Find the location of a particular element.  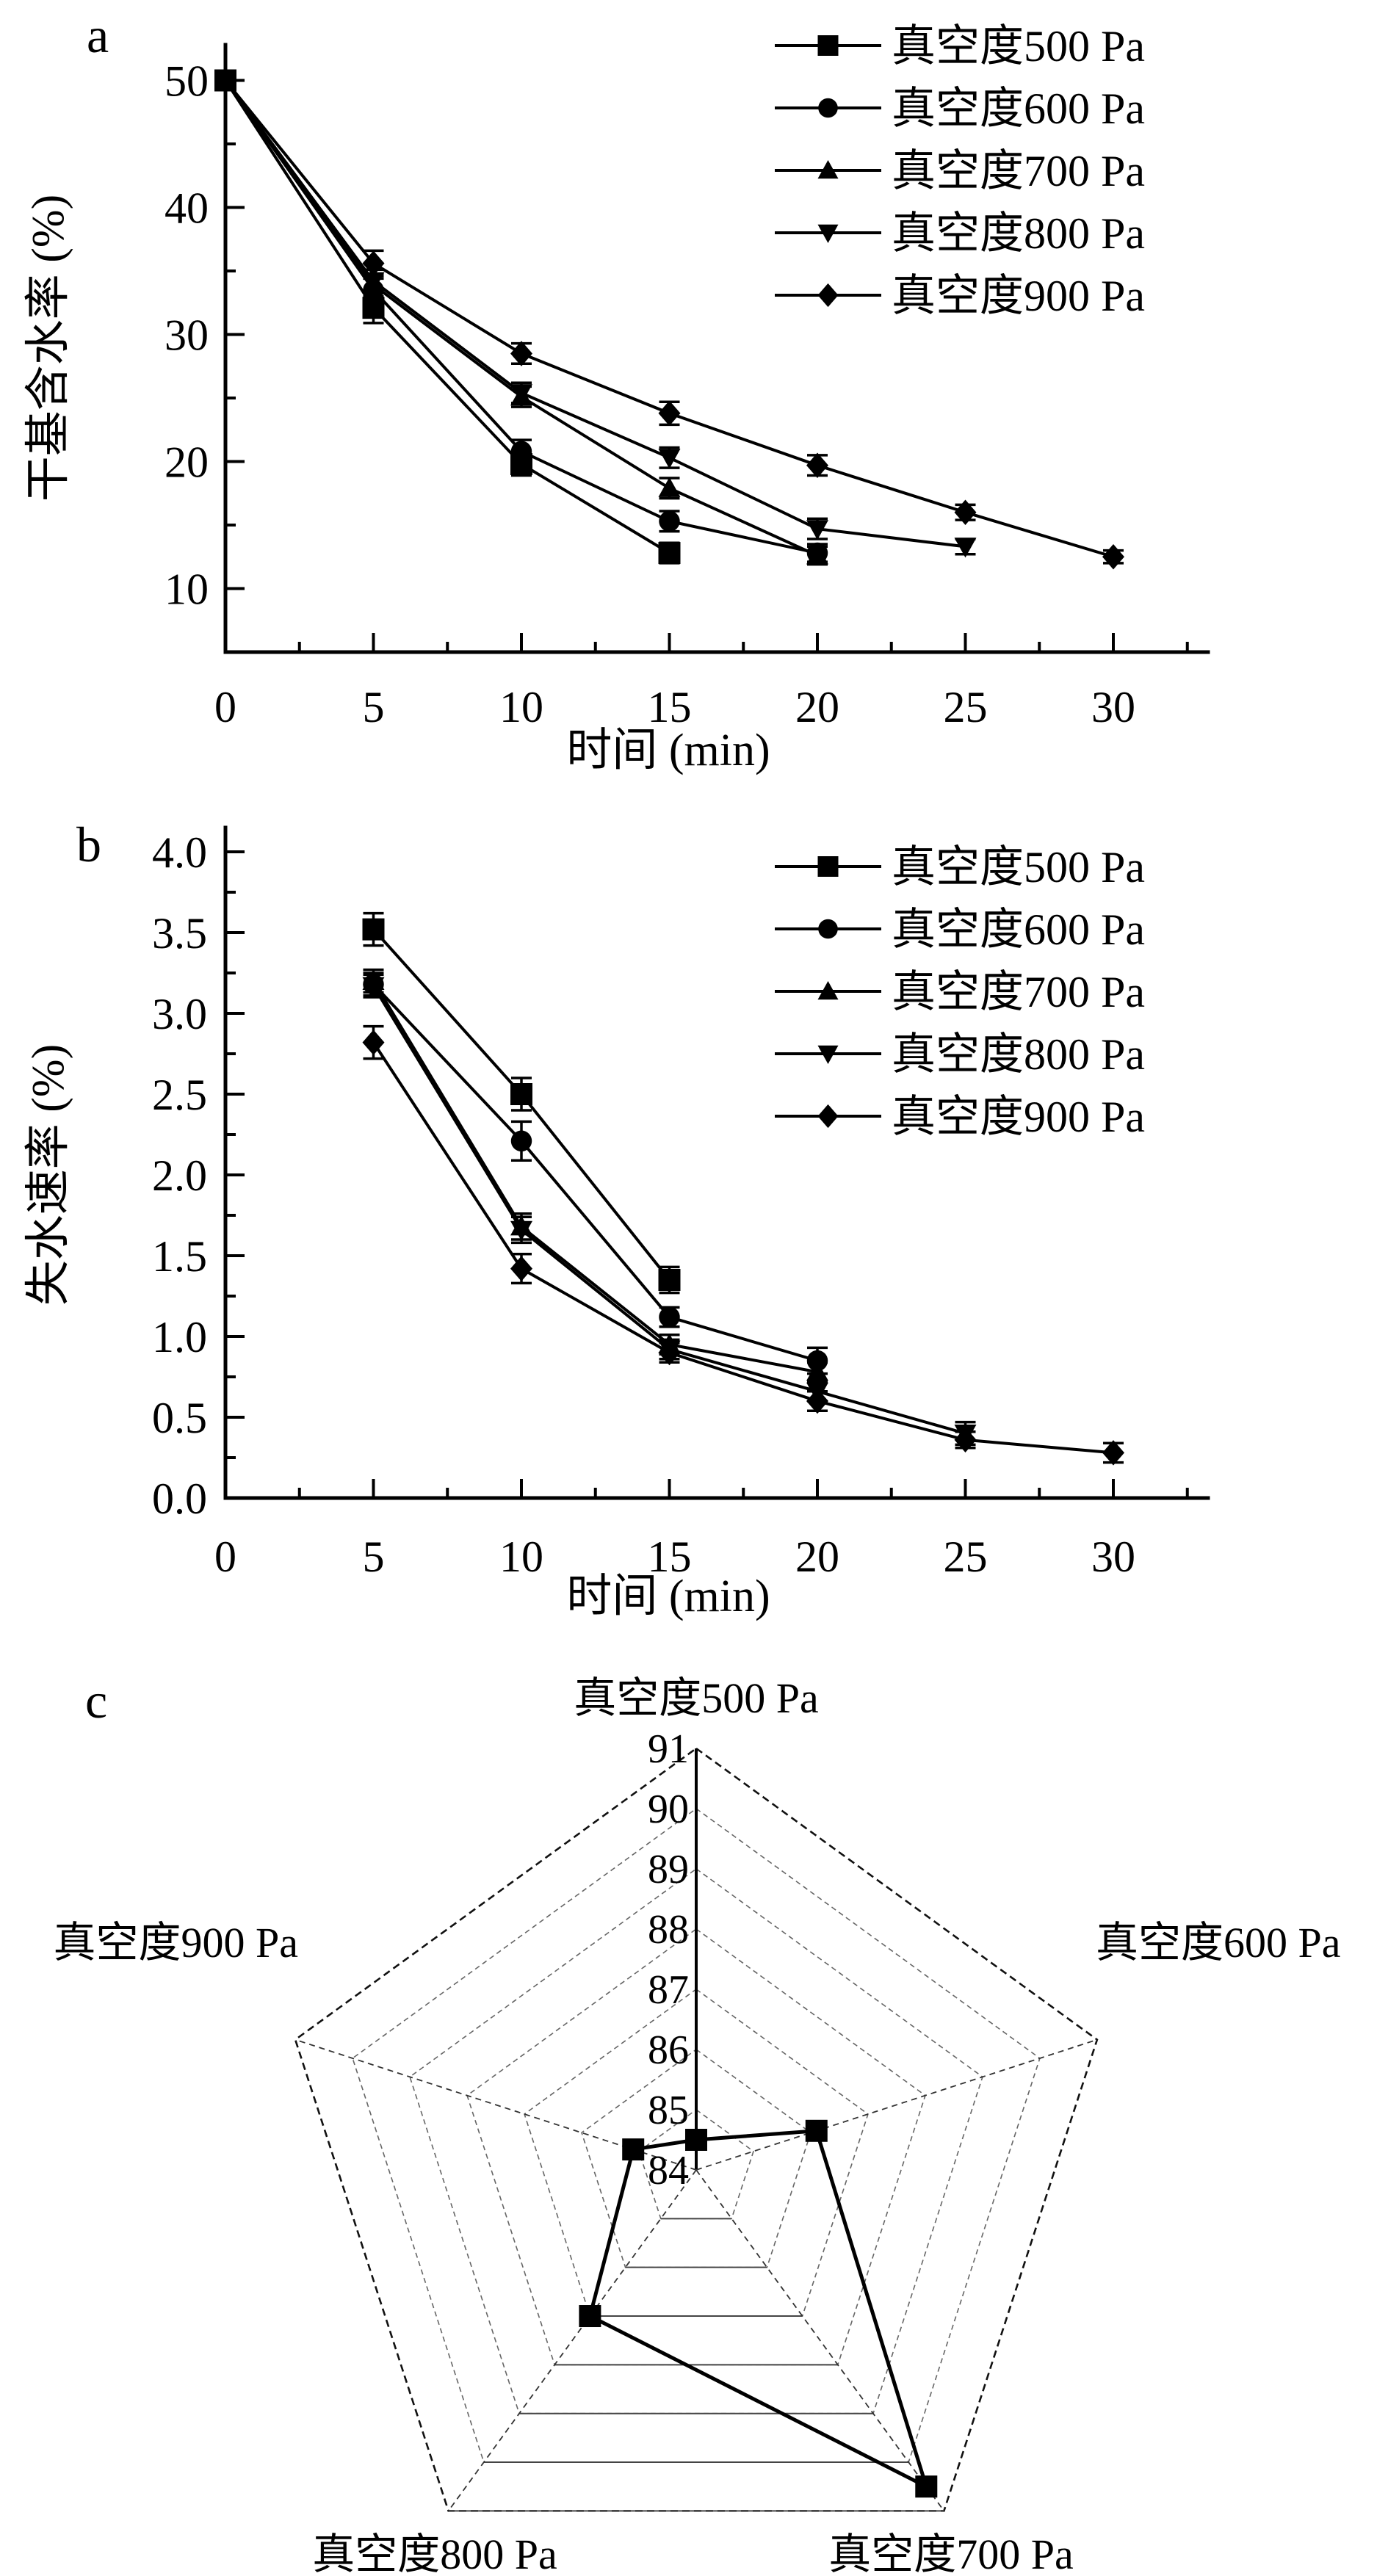

legend-item: 真空度900 Pa is located at coordinates (960, 296).